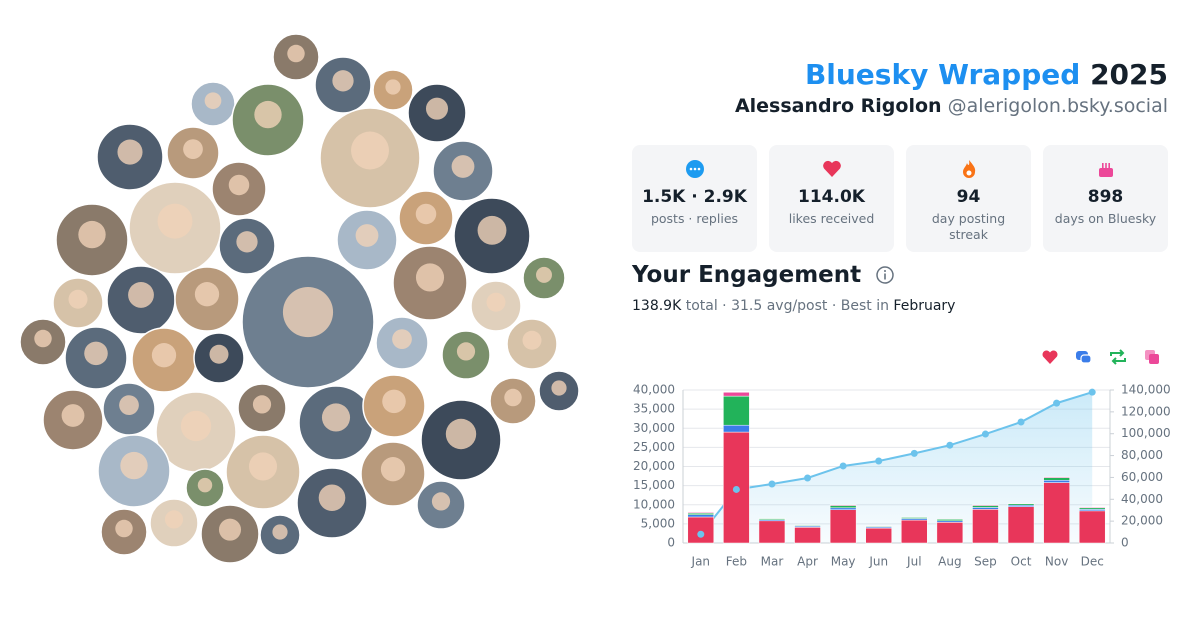  Describe the element at coordinates (671, 543) in the screenshot. I see `y-tick-label: 0` at that location.